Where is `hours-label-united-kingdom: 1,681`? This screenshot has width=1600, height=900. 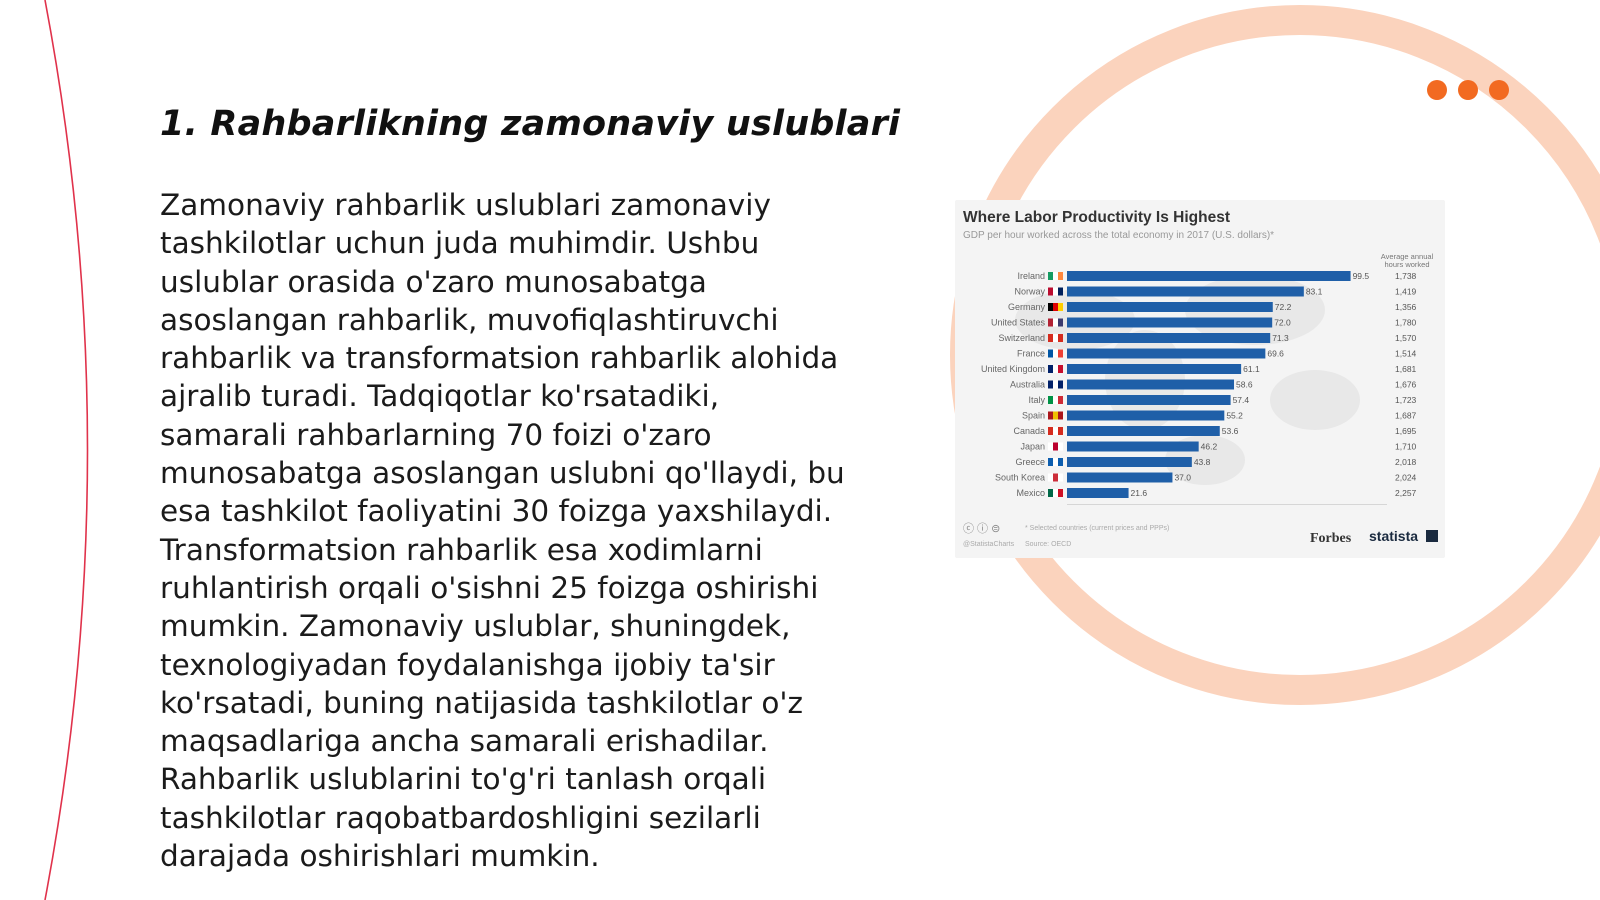 hours-label-united-kingdom: 1,681 is located at coordinates (1406, 369).